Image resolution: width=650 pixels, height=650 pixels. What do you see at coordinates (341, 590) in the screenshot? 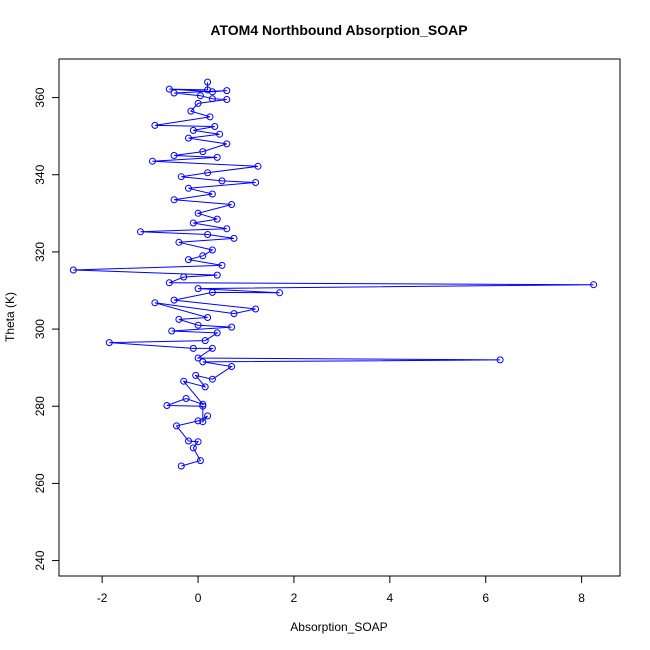
I see `x-axis: -2 0 2 4 6 8` at bounding box center [341, 590].